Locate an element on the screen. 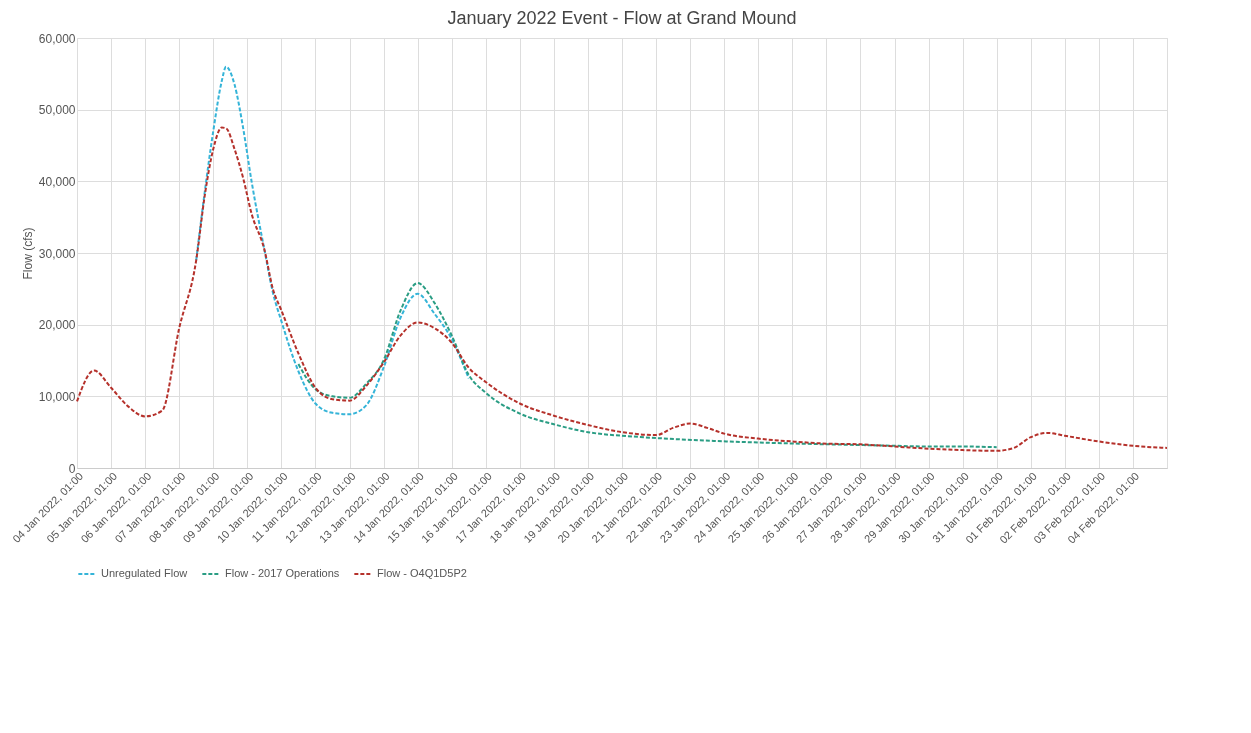 The width and height of the screenshot is (1251, 733). y-tick-label: 40,000 is located at coordinates (57, 181).